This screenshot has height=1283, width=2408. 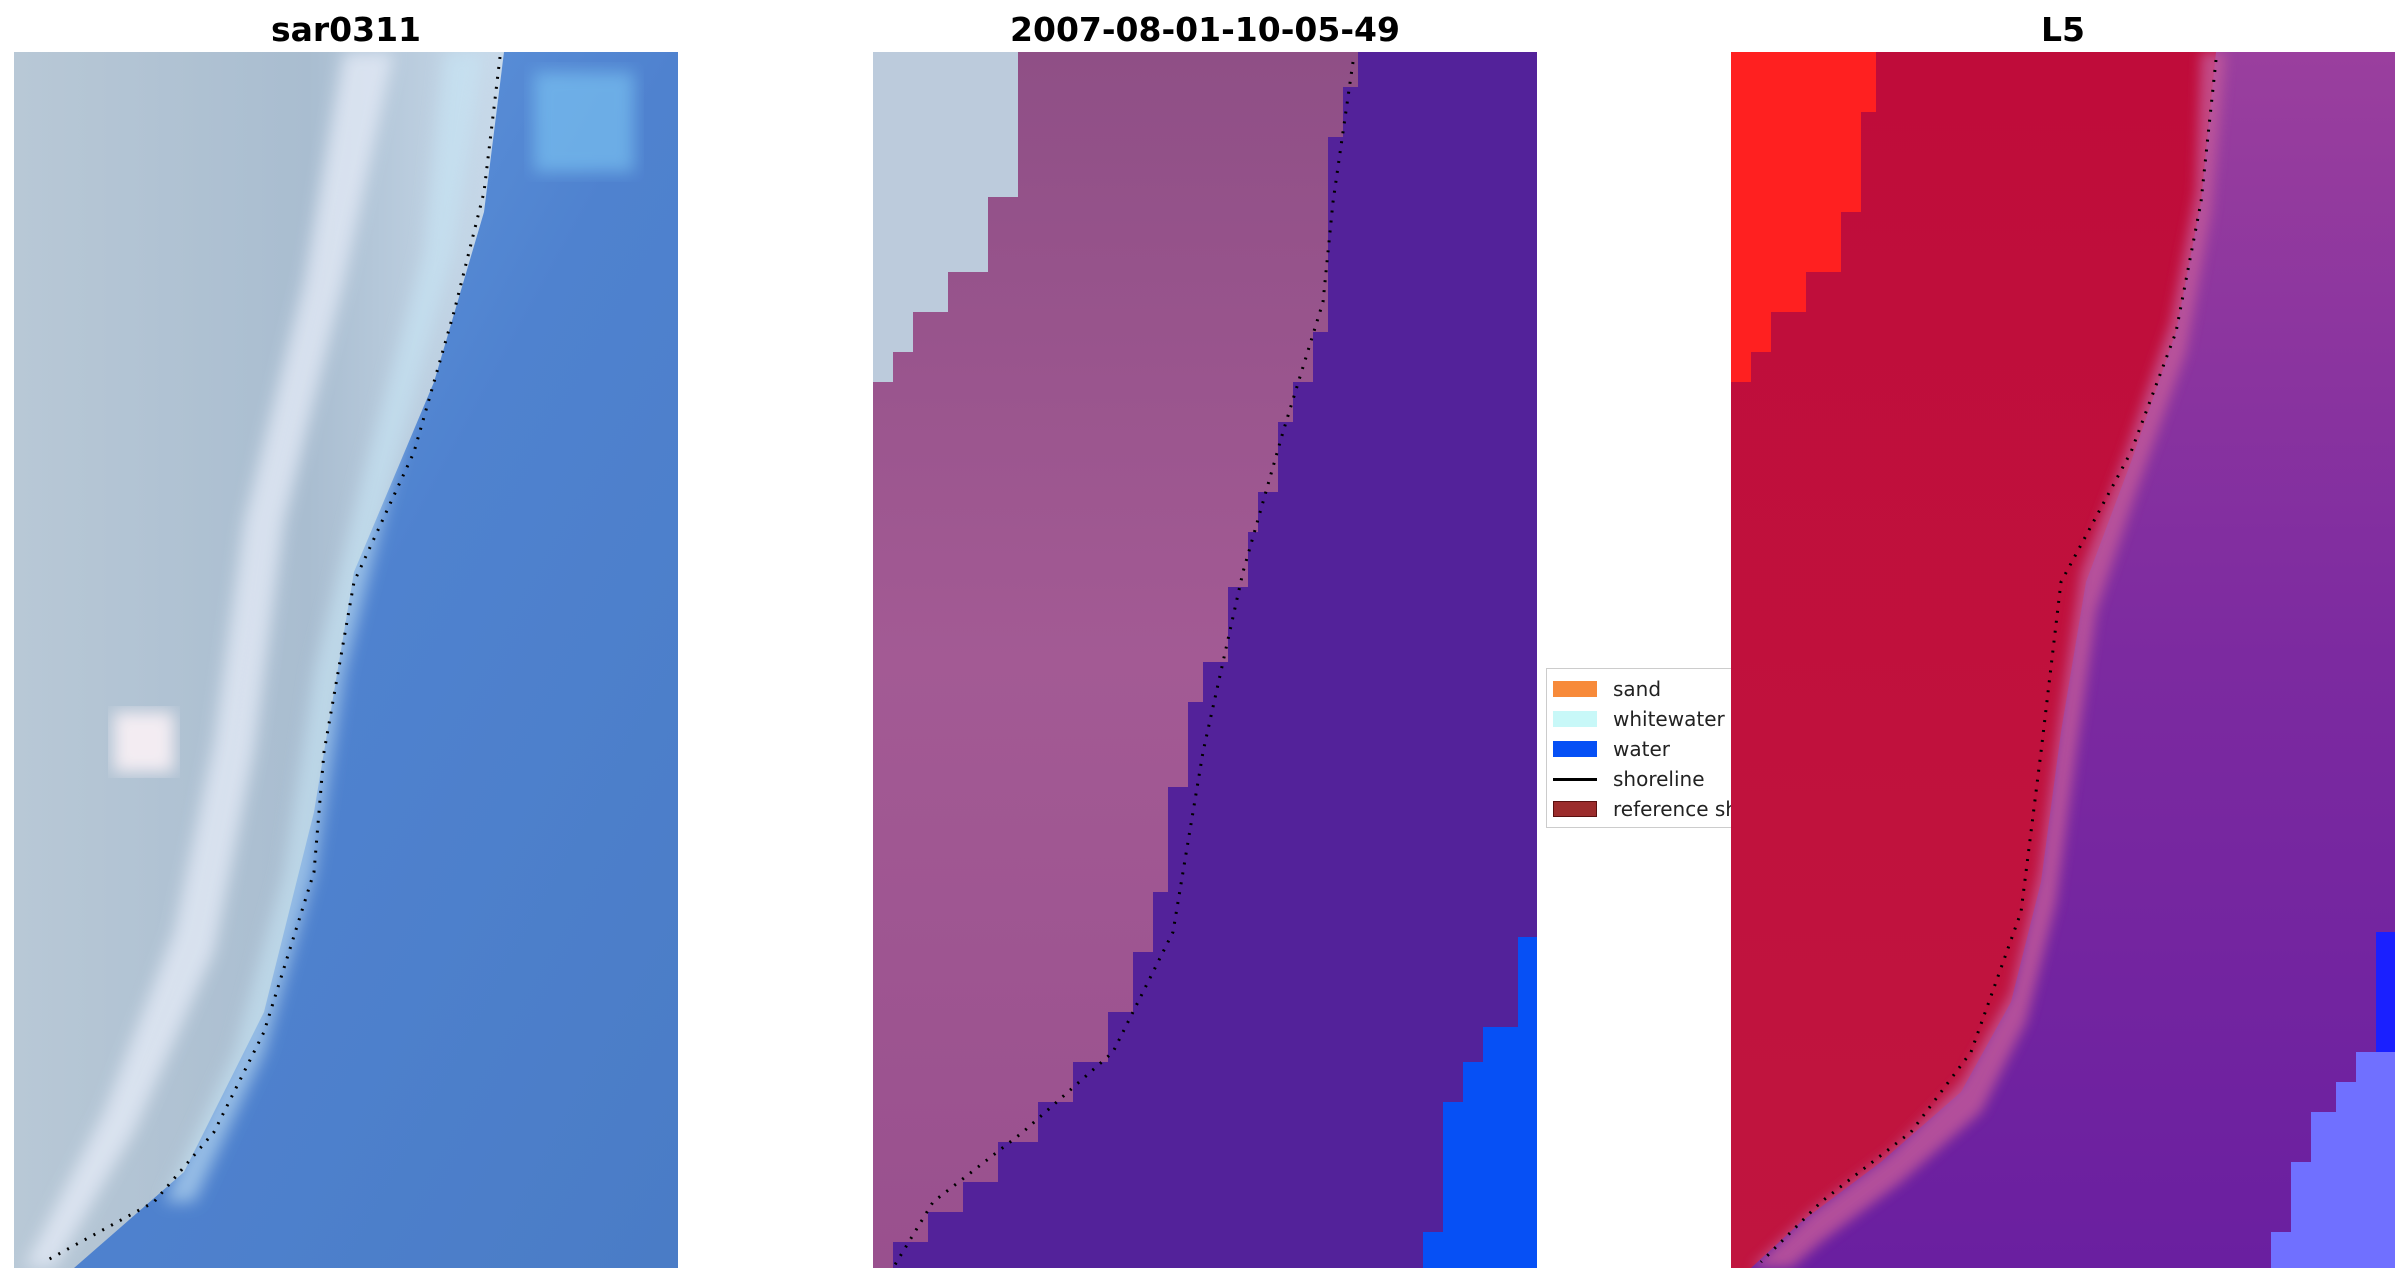 I want to click on legend-item-whitewater: whitewater, so click(x=1639, y=719).